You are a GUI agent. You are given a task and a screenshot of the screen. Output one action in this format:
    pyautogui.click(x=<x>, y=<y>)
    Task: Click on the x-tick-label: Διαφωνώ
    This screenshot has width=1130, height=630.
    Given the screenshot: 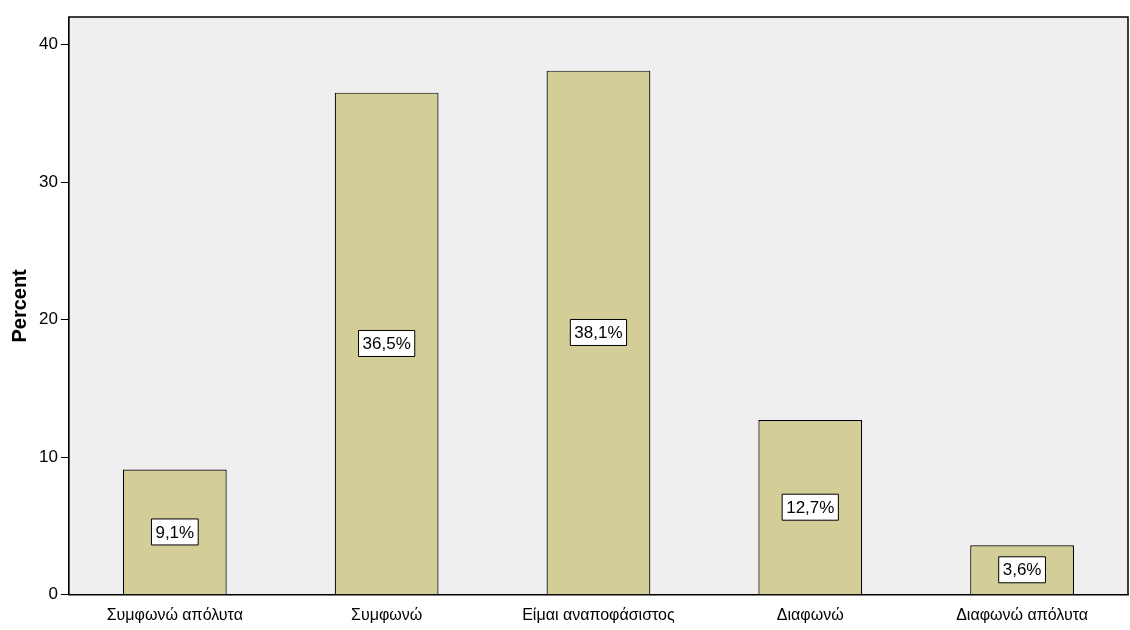 What is the action you would take?
    pyautogui.click(x=810, y=614)
    